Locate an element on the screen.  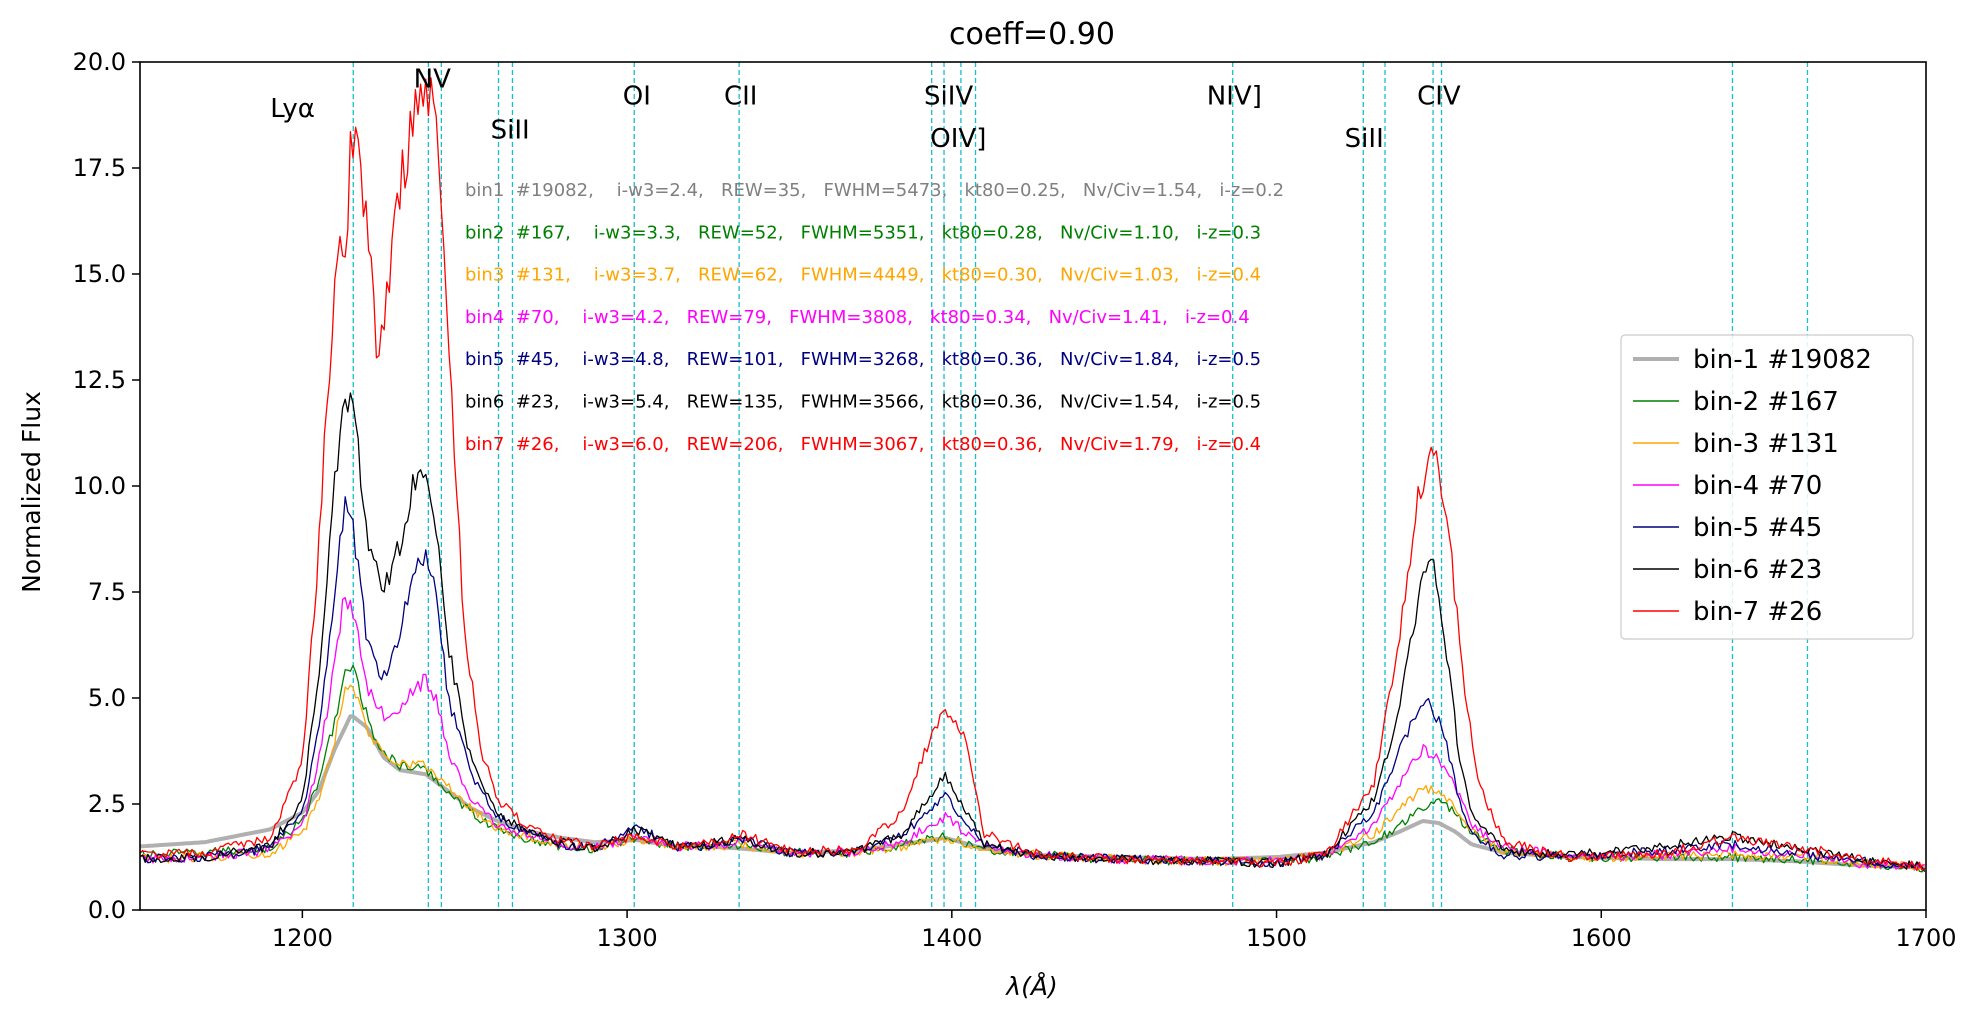
x-tick-label: 1500 is located at coordinates (1276, 938).